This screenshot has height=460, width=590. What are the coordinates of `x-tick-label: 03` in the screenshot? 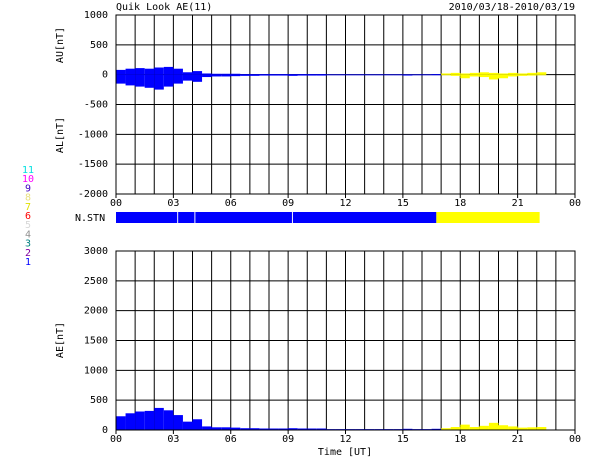 It's located at (173, 439).